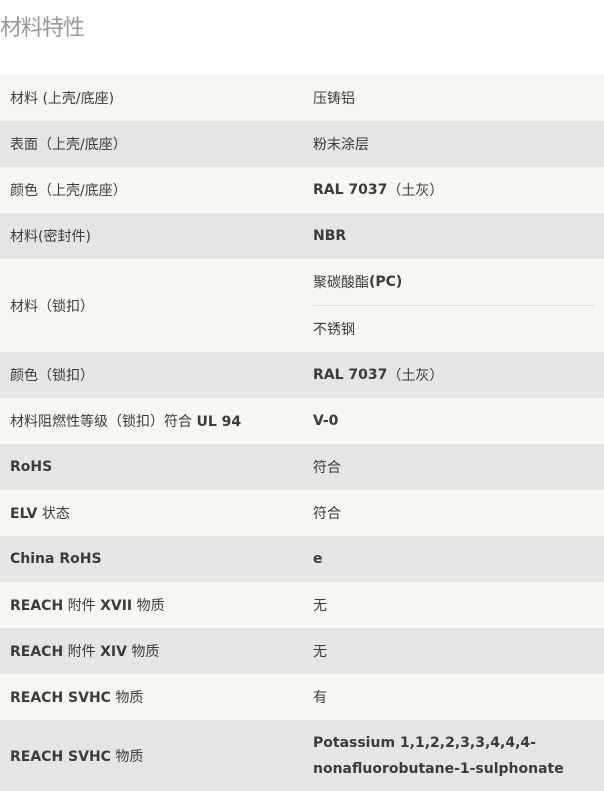 This screenshot has height=791, width=604. I want to click on property-label: 颜色（上壳/底座）, so click(156, 190).